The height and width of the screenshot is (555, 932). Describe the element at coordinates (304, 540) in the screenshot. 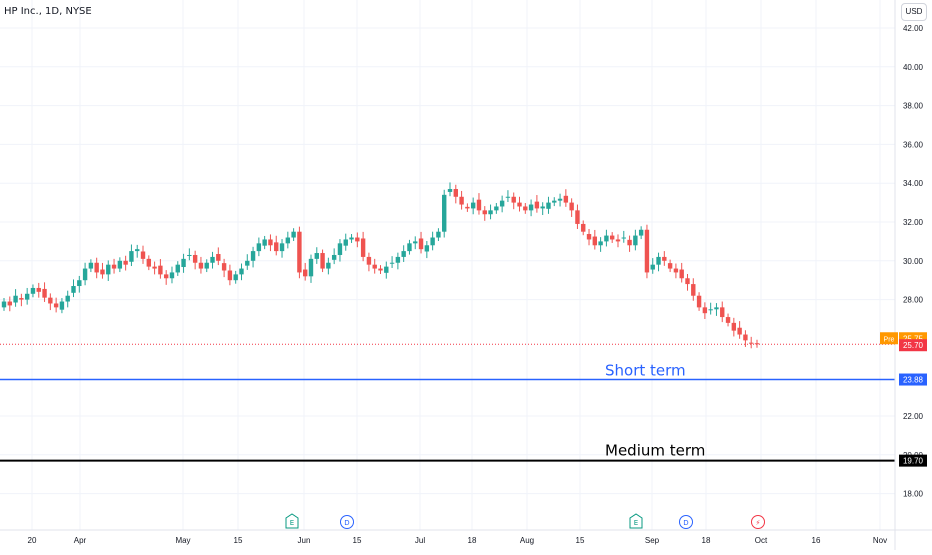

I see `time-tick-label: Jun` at that location.